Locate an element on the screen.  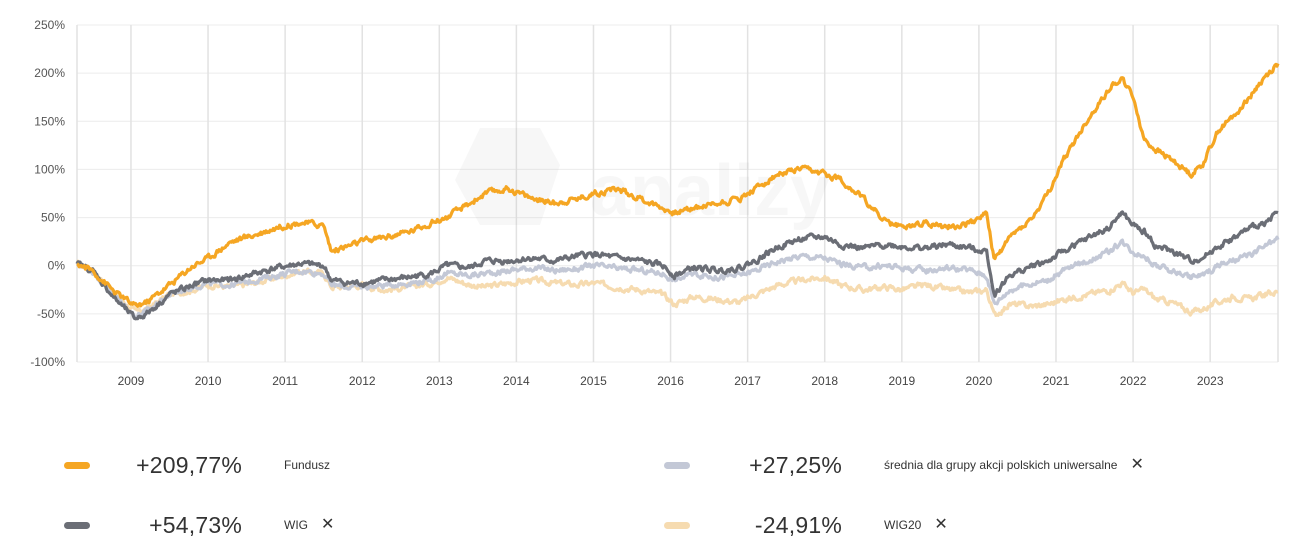
remove-srednia-close-icon: ✕ is located at coordinates (1137, 464).